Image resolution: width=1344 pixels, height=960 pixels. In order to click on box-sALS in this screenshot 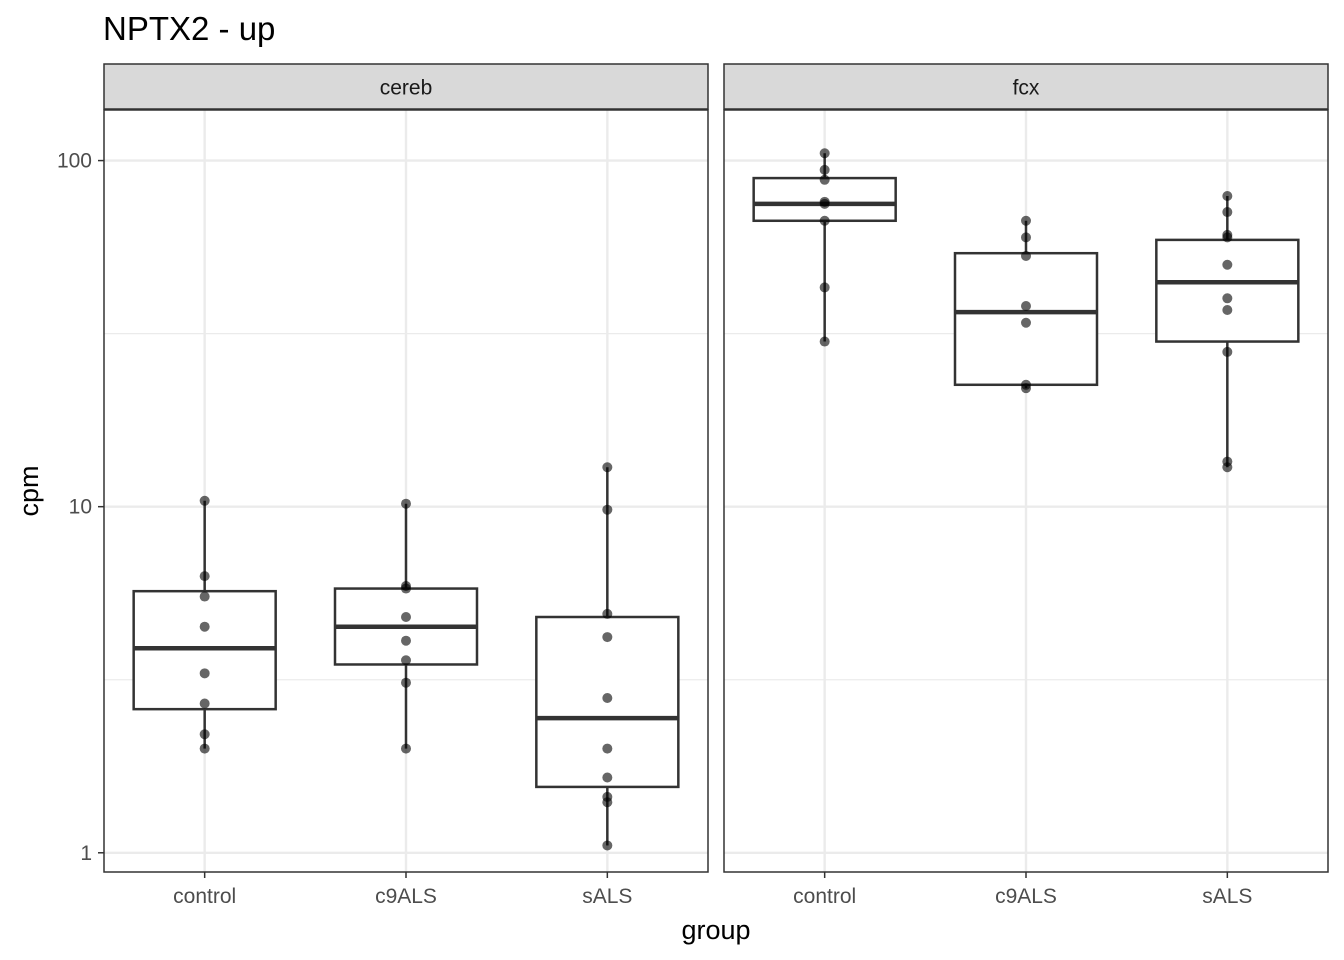, I will do `click(1227, 332)`.